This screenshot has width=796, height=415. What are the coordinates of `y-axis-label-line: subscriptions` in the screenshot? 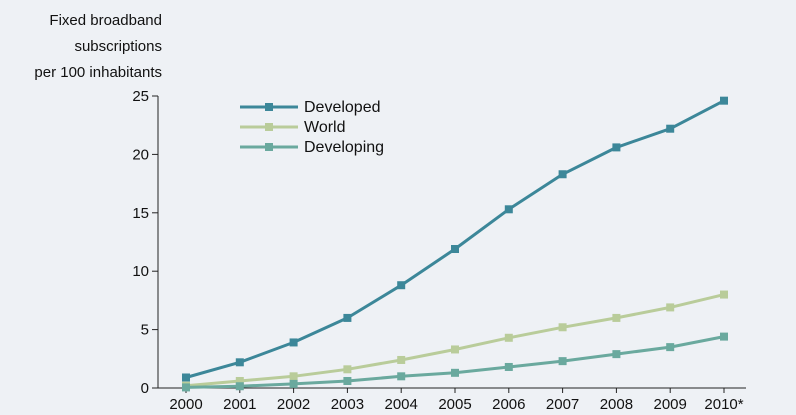 It's located at (118, 46).